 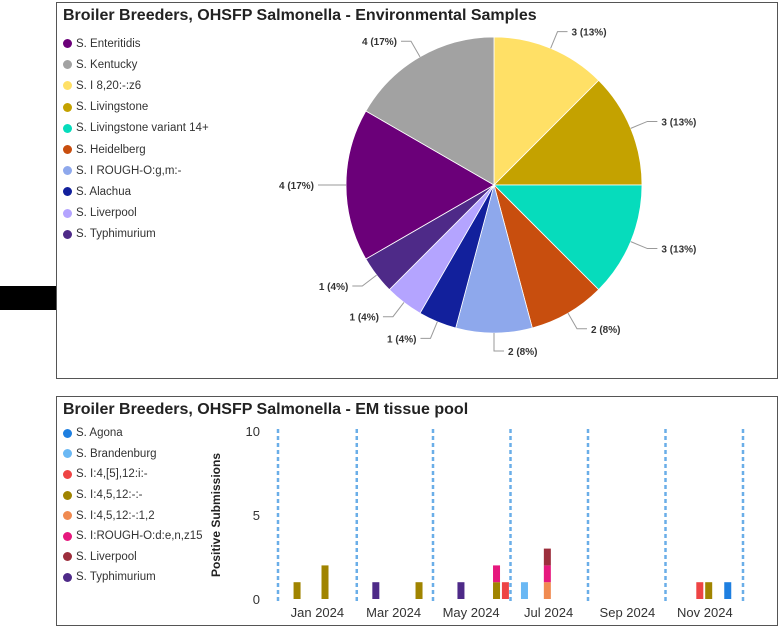 What do you see at coordinates (139, 536) in the screenshot?
I see `legend-label: S. I:ROUGH-O:d:e,n,z15` at bounding box center [139, 536].